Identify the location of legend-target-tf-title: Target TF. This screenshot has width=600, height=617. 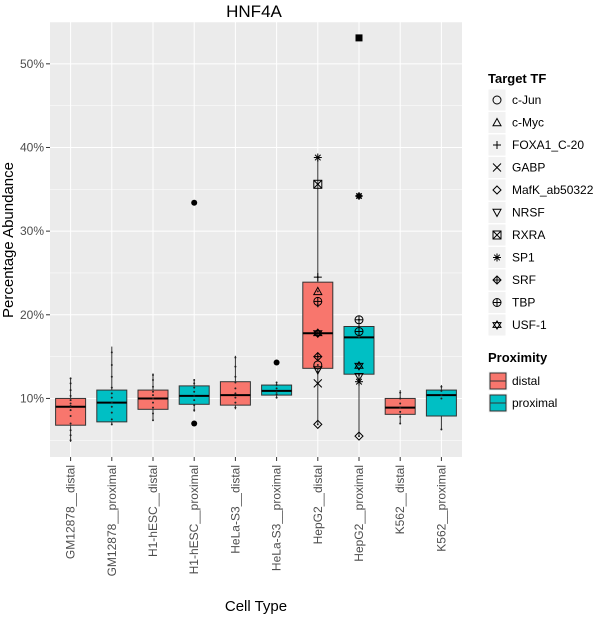
(517, 78).